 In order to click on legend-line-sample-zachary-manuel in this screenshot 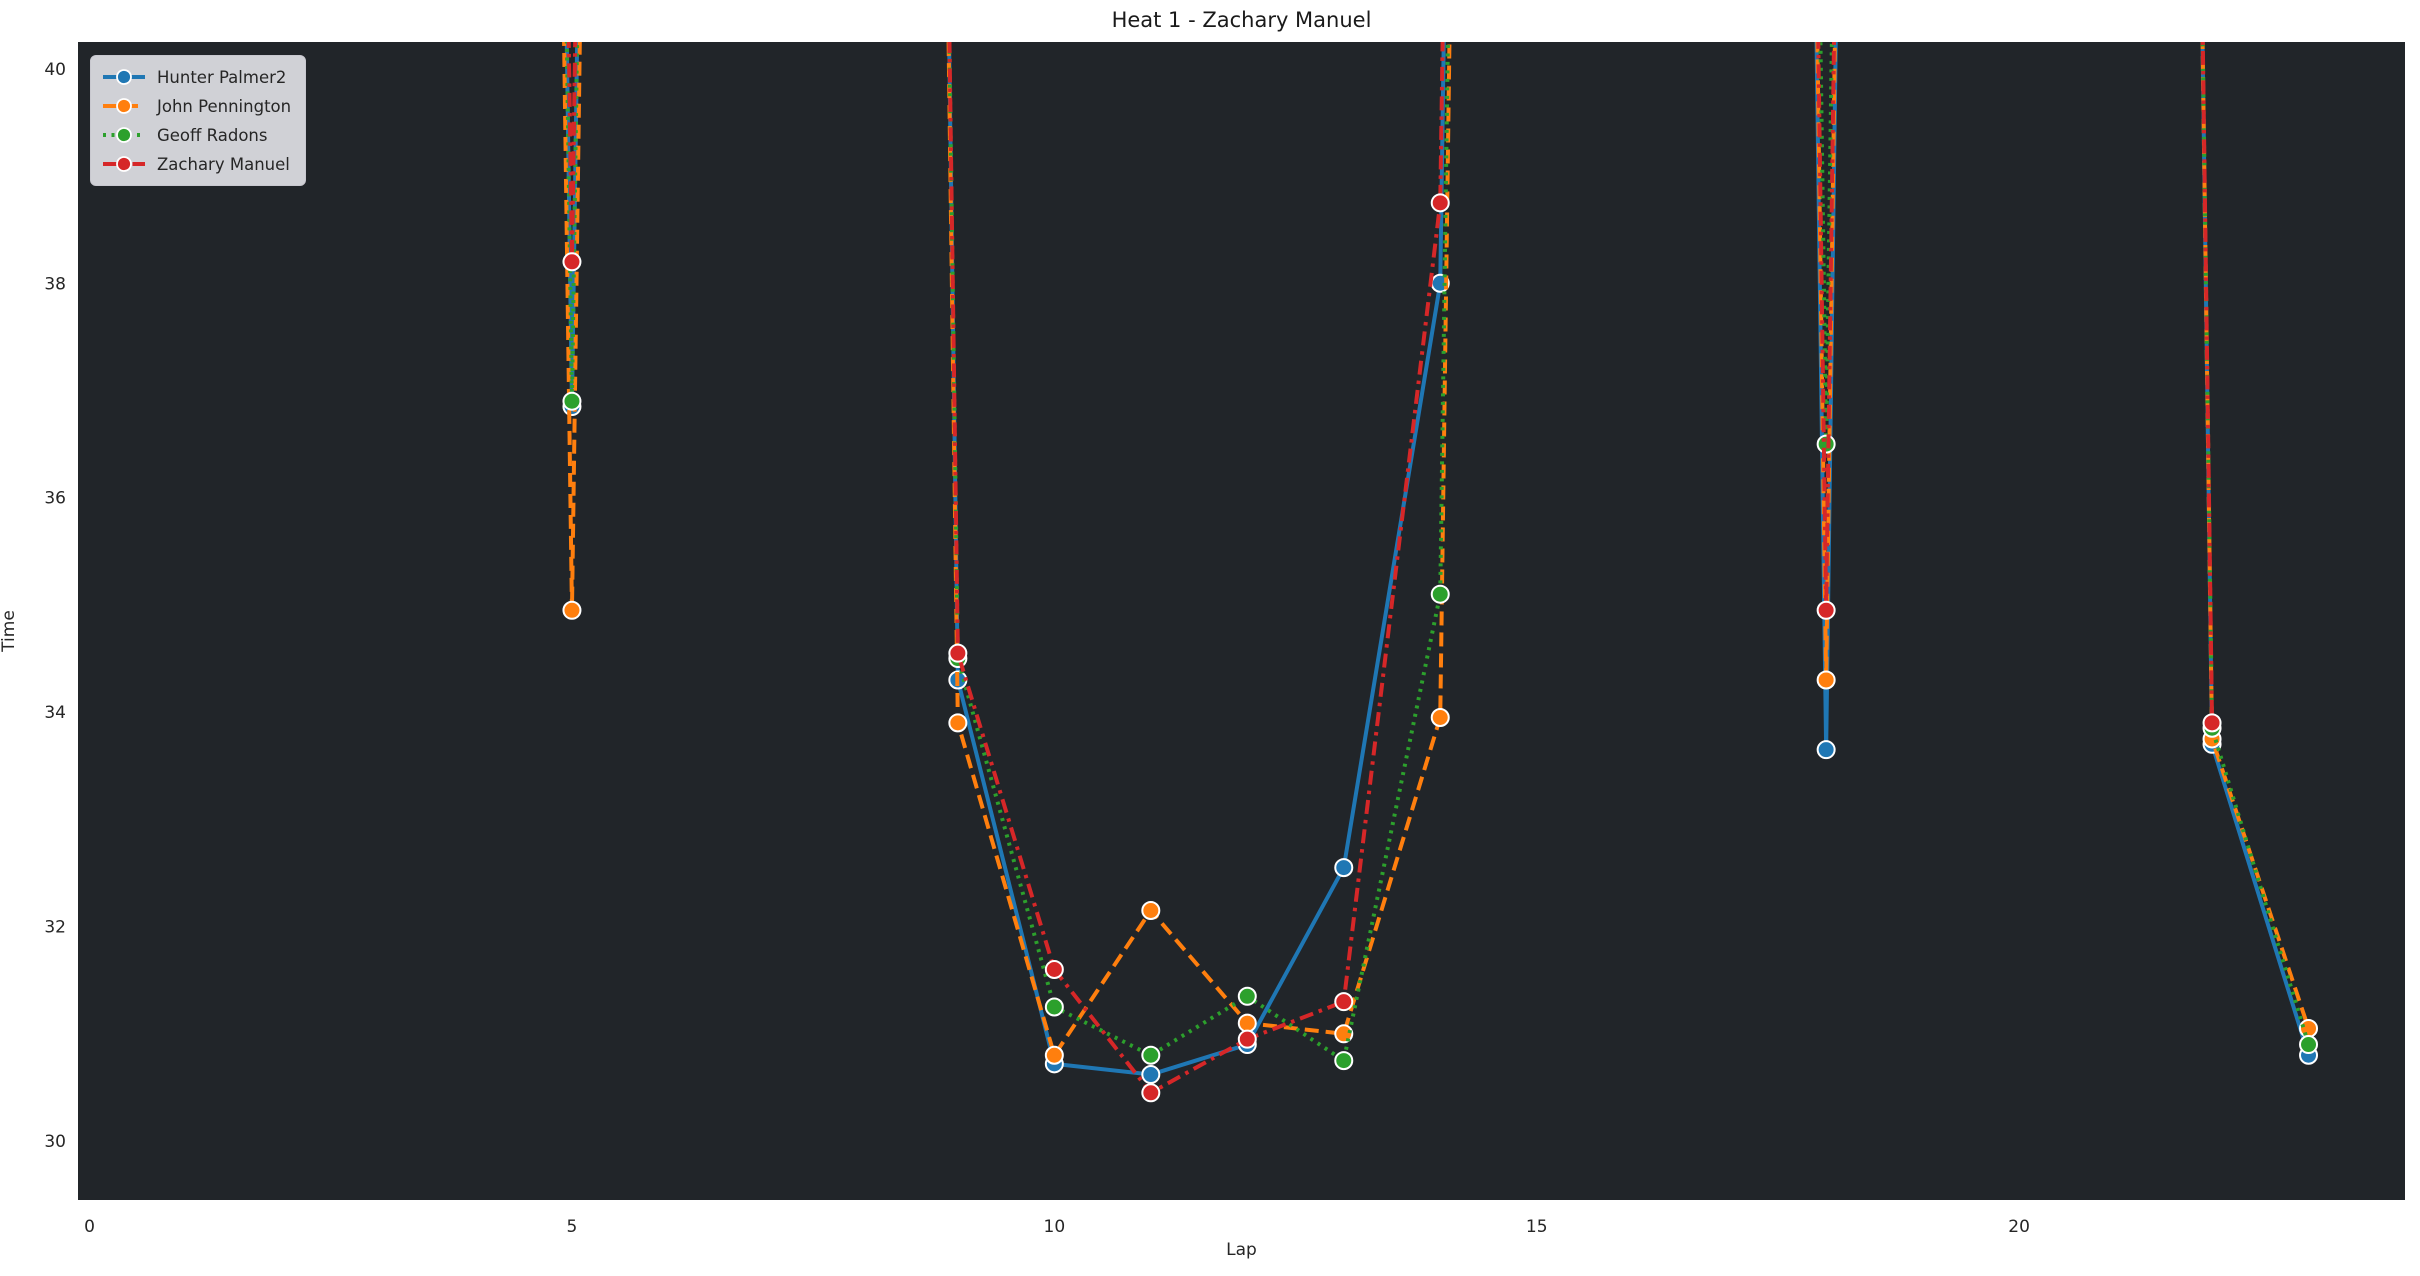, I will do `click(124, 164)`.